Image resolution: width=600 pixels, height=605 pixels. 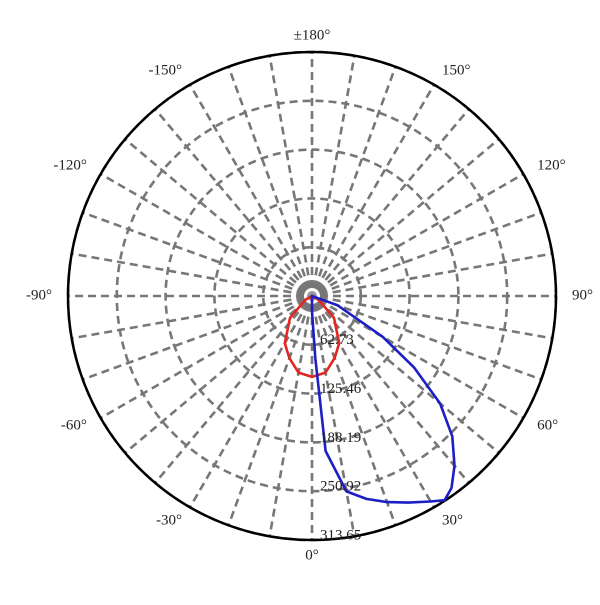 What do you see at coordinates (312, 555) in the screenshot?
I see `angle-tick-label: 0°` at bounding box center [312, 555].